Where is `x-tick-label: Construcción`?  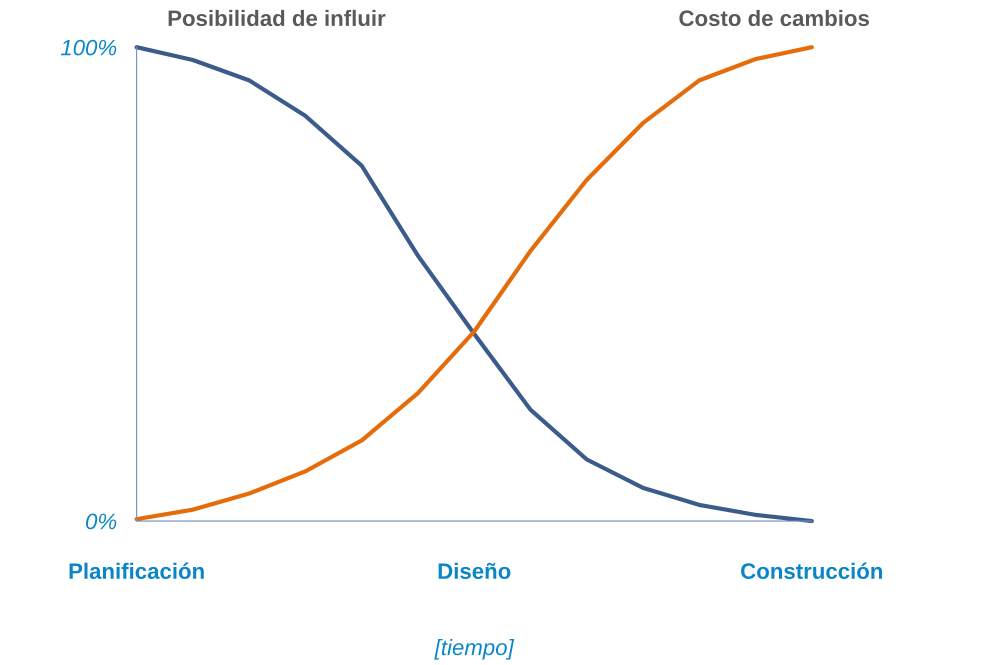 x-tick-label: Construcción is located at coordinates (811, 571).